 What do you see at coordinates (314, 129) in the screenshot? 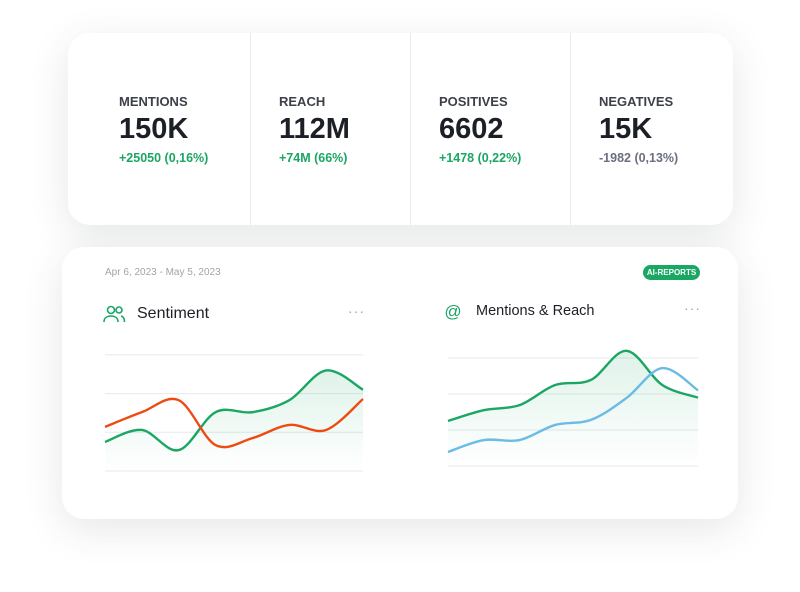
I see `stat-value: 112M` at bounding box center [314, 129].